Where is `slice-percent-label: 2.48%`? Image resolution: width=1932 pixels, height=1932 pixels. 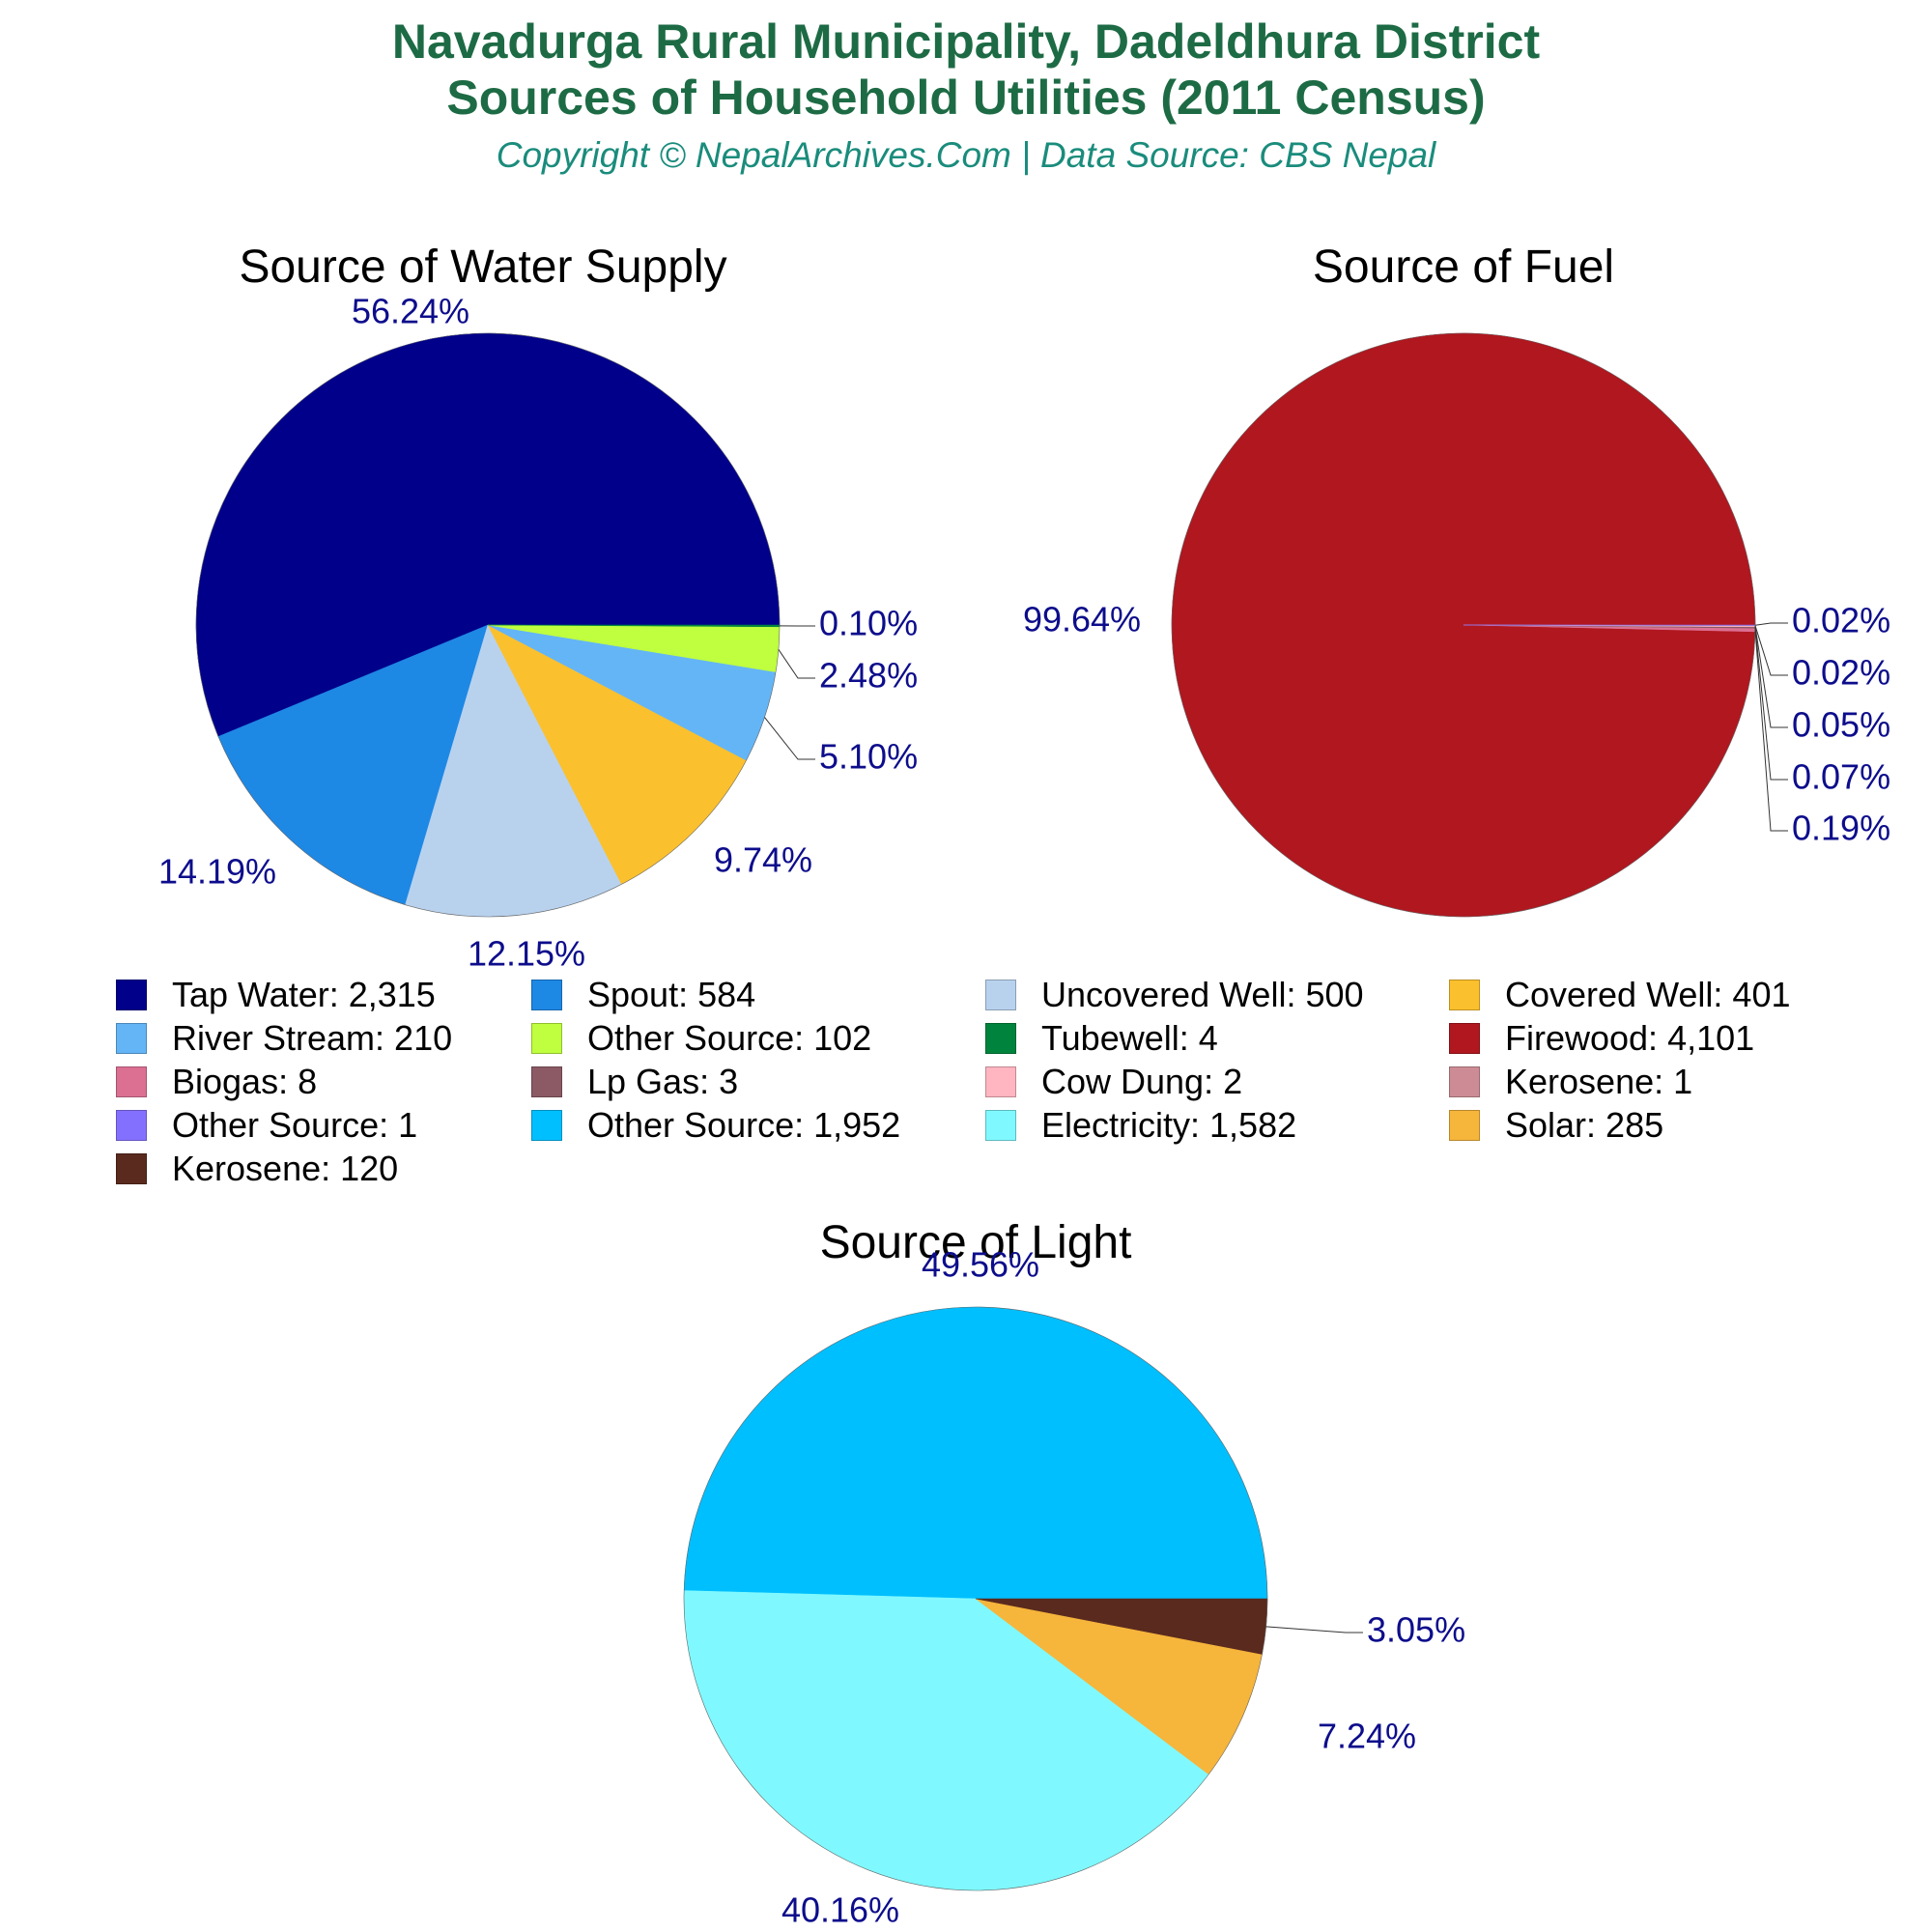
slice-percent-label: 2.48% is located at coordinates (868, 676).